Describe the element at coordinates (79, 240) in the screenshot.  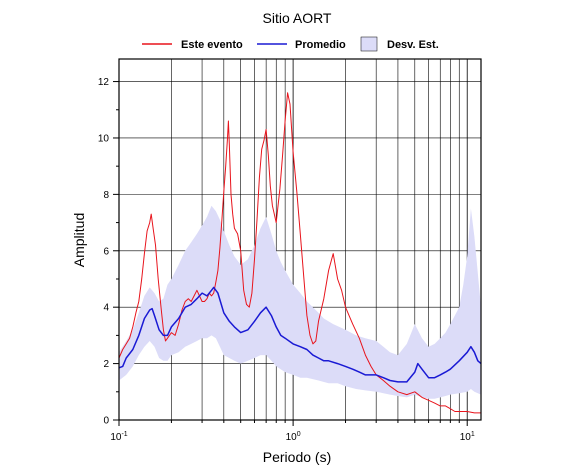
I see `y-axis-label: Amplitud` at that location.